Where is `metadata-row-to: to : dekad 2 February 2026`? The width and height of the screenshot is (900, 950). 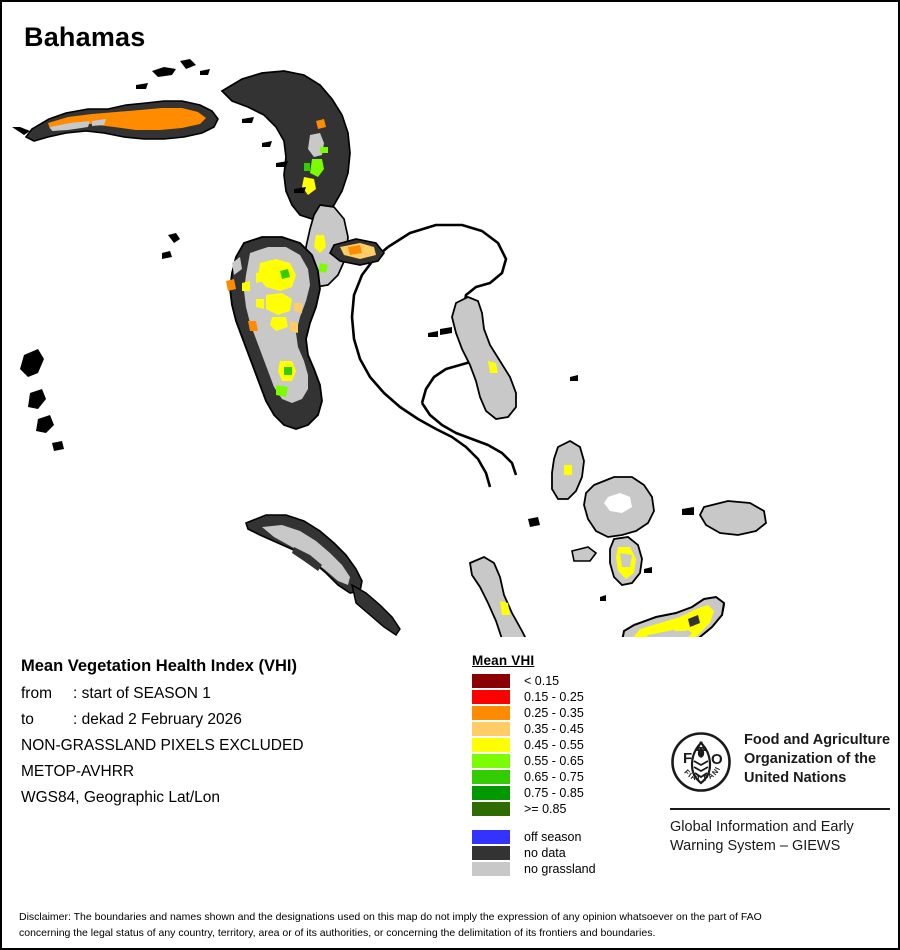
metadata-row-to: to : dekad 2 February 2026 is located at coordinates (236, 720).